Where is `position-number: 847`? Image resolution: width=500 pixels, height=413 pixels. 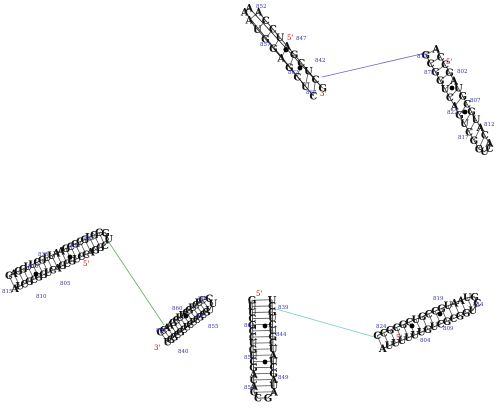
position-number: 847 is located at coordinates (301, 39).